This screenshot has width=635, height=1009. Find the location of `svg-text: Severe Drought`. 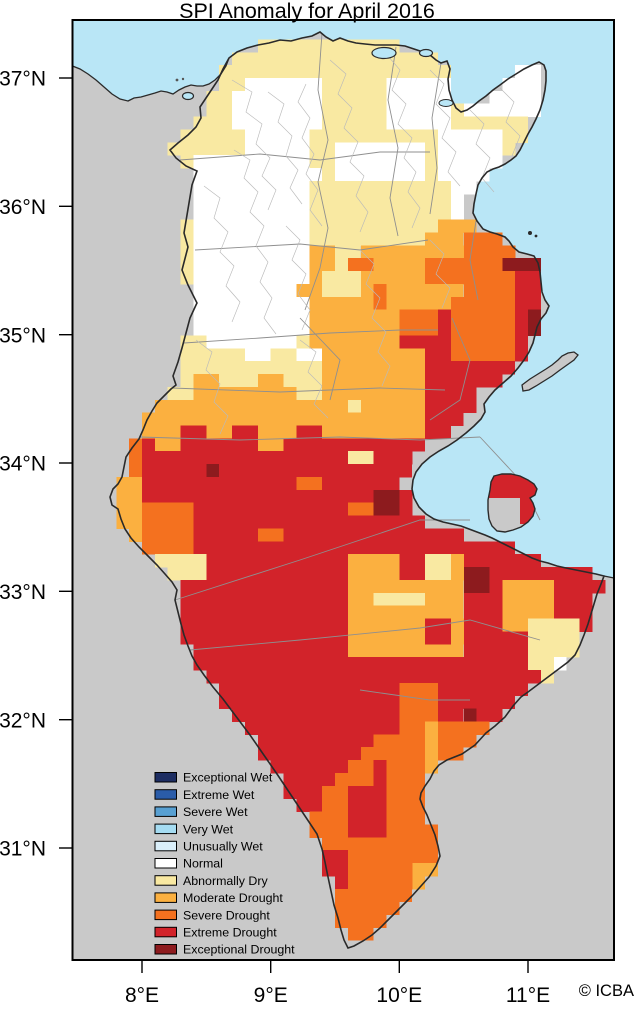

svg-text: Severe Drought is located at coordinates (226, 915).